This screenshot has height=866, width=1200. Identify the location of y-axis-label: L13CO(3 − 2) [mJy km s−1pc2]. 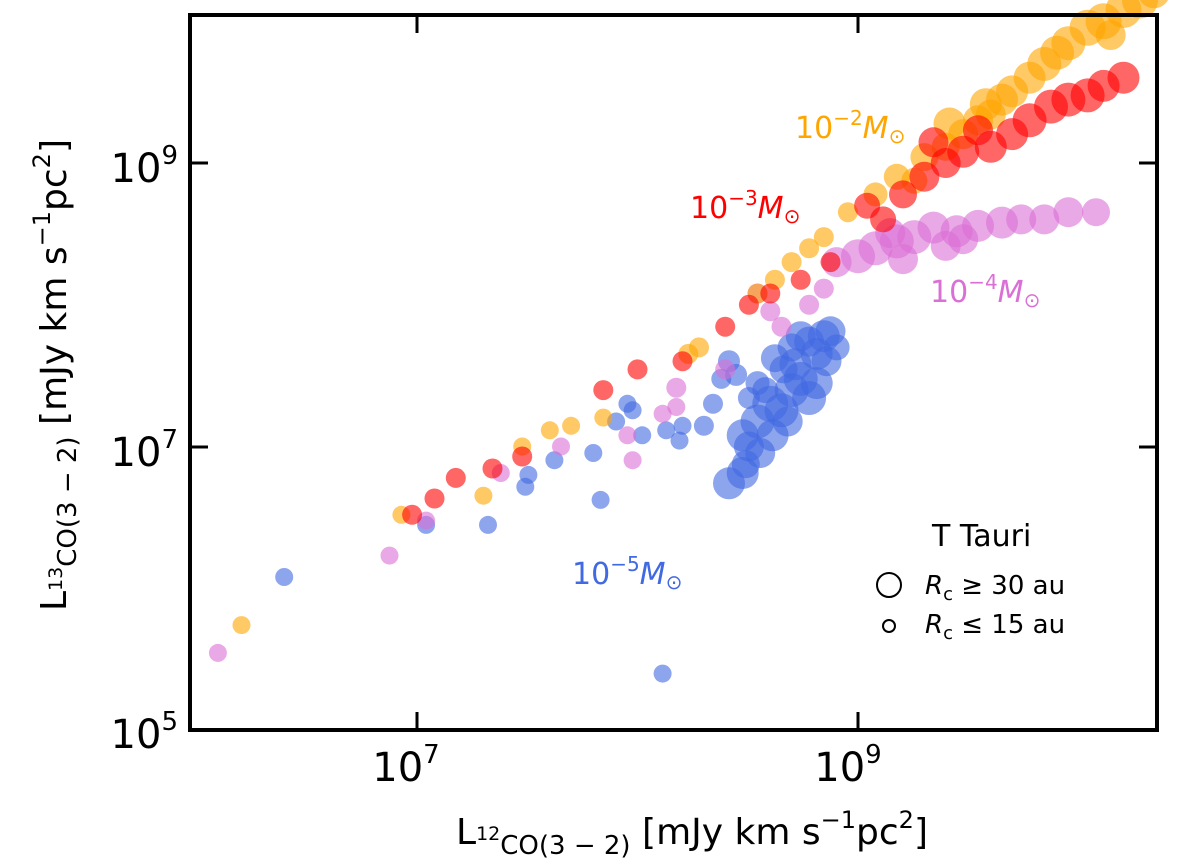
(55, 375).